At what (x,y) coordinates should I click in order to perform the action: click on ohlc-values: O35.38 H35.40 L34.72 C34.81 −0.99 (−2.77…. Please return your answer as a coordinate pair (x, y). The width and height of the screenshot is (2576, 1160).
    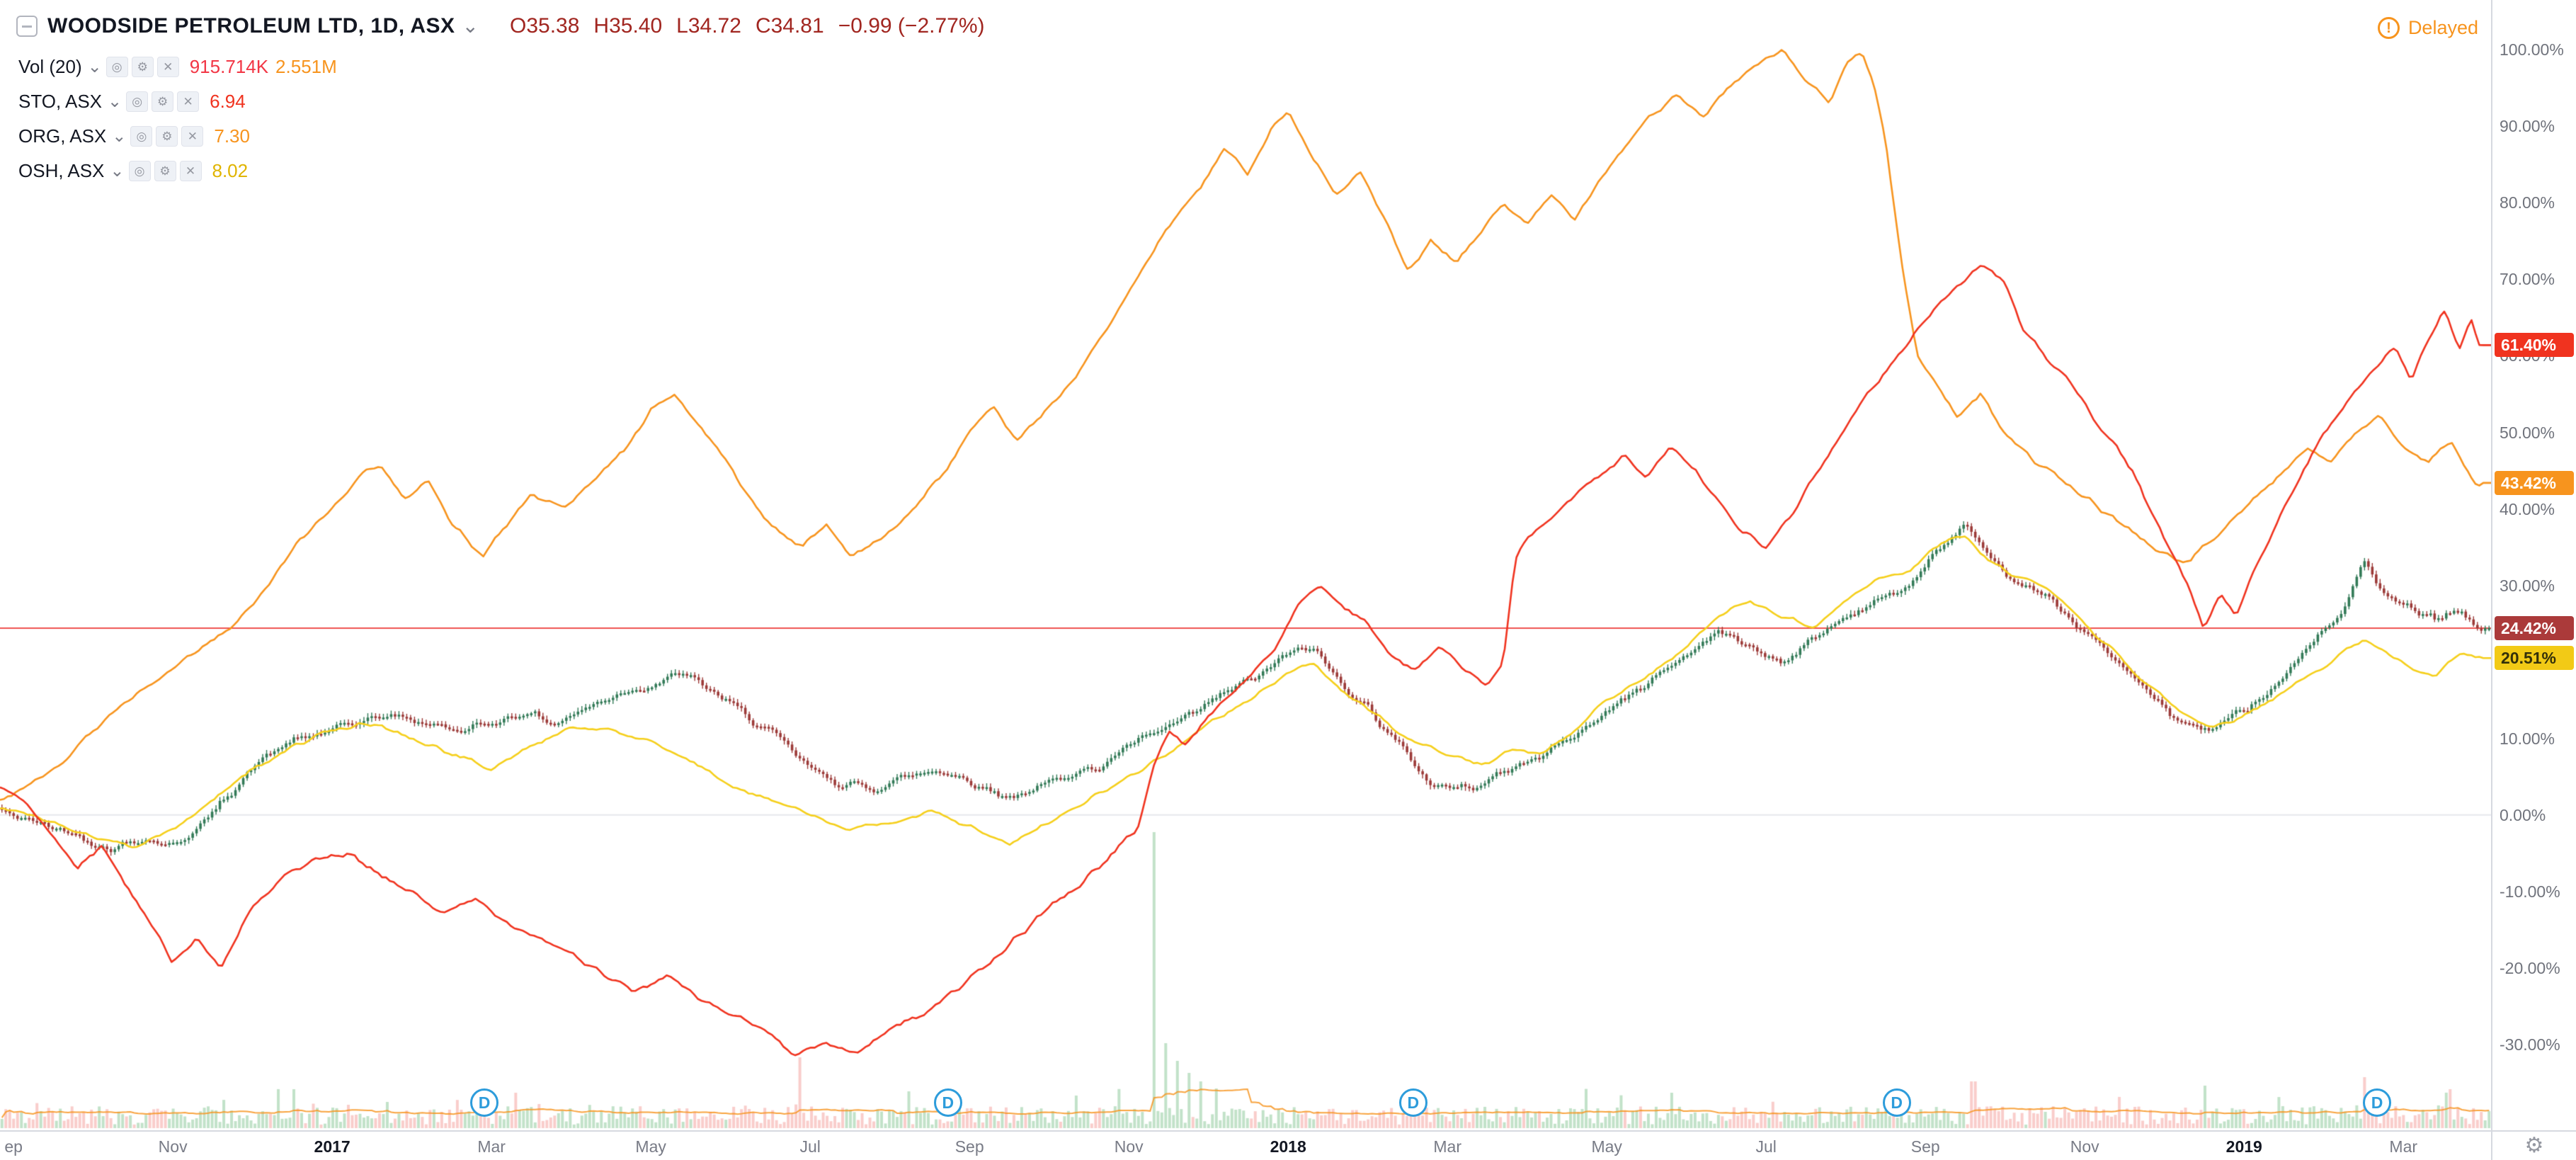
    Looking at the image, I should click on (747, 26).